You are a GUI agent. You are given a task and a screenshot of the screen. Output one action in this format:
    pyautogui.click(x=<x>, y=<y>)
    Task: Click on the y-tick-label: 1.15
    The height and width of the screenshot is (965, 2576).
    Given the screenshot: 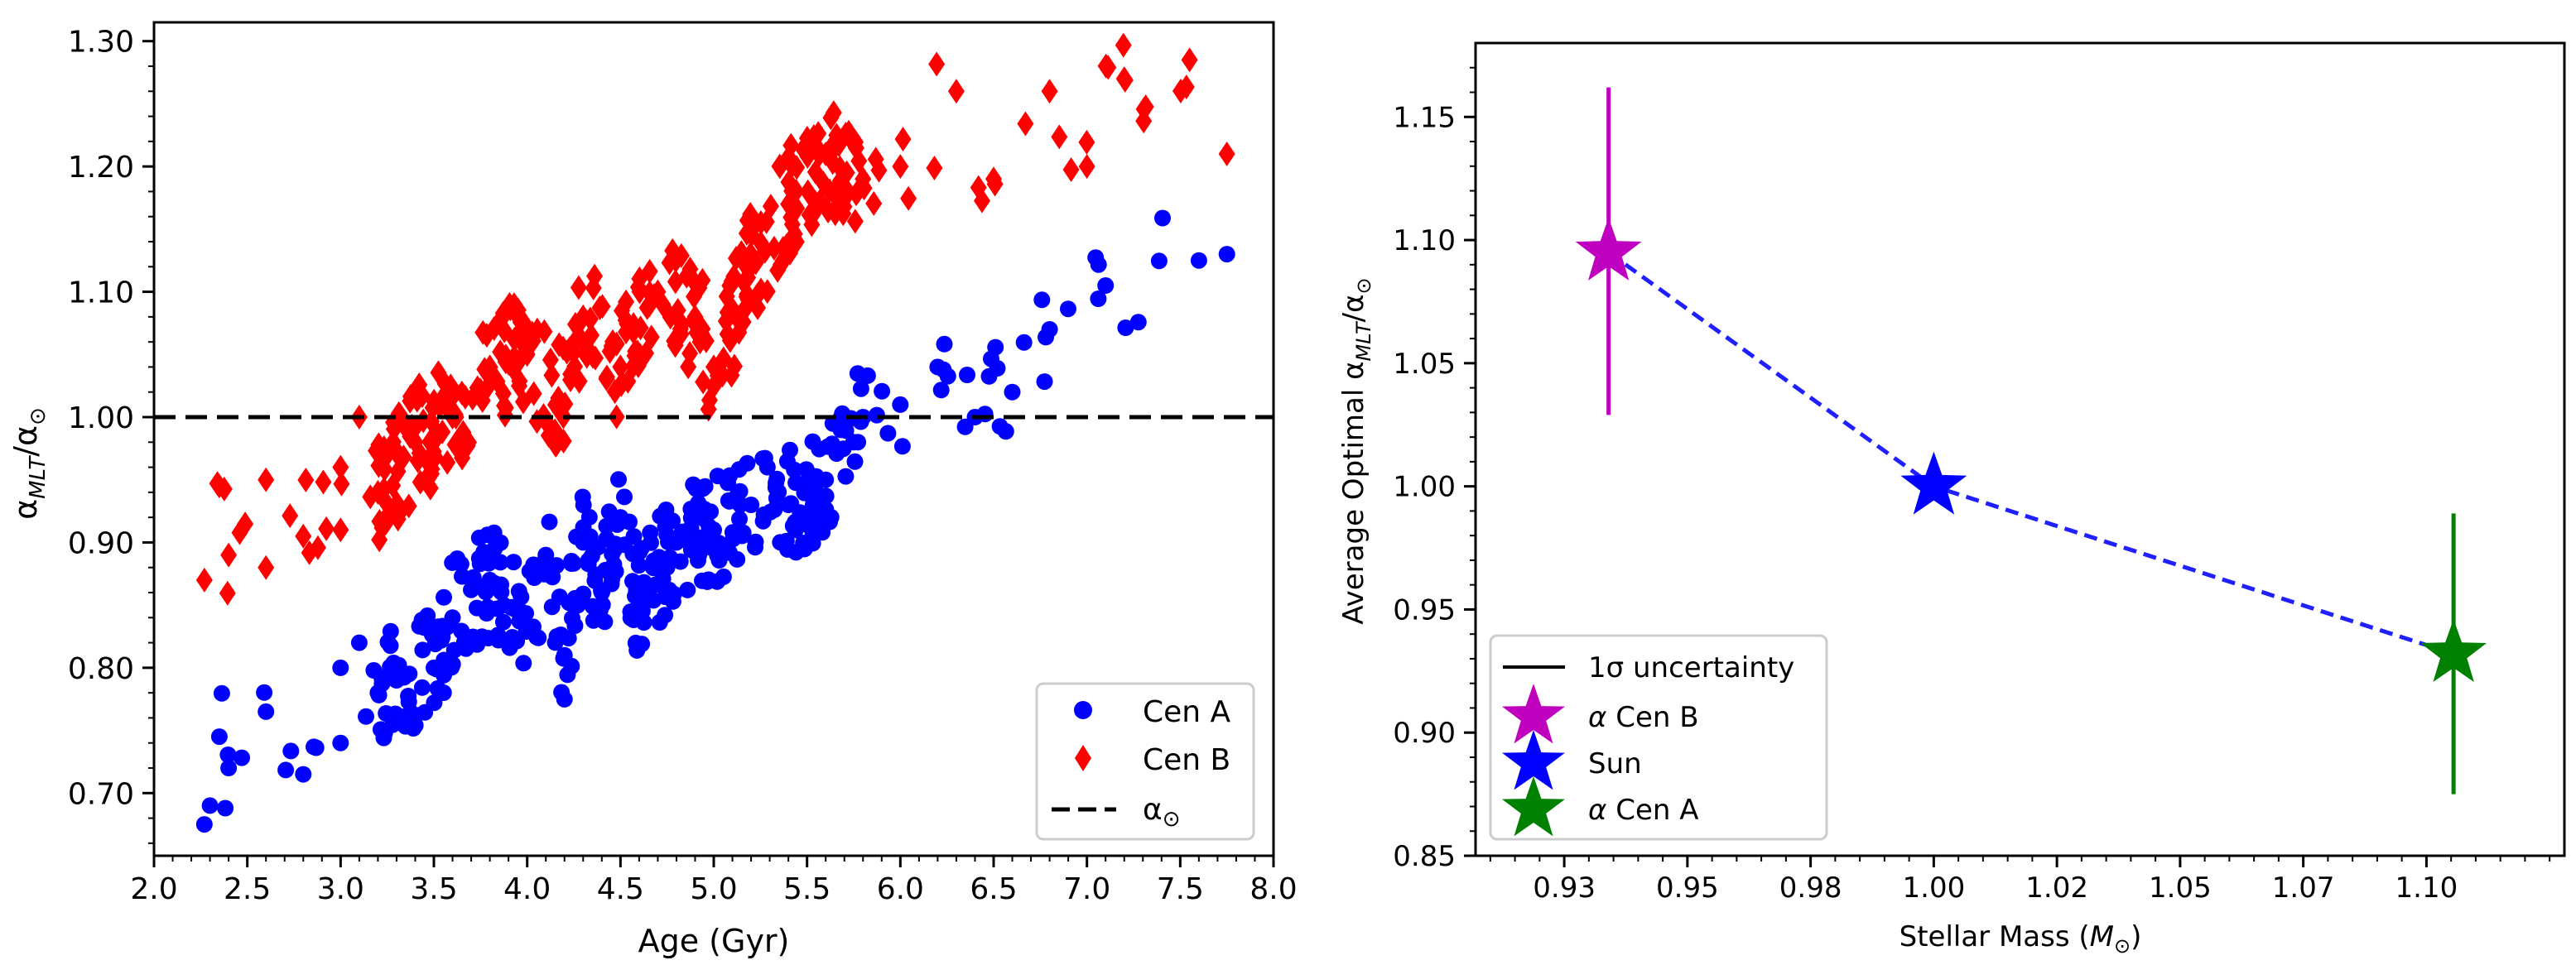 What is the action you would take?
    pyautogui.click(x=1424, y=117)
    